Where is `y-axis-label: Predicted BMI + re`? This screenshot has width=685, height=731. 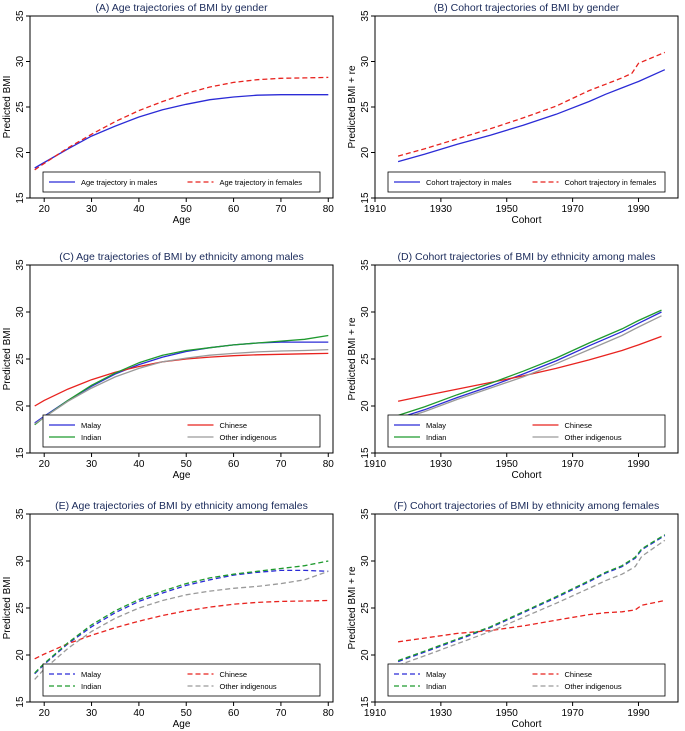 y-axis-label: Predicted BMI + re is located at coordinates (352, 359).